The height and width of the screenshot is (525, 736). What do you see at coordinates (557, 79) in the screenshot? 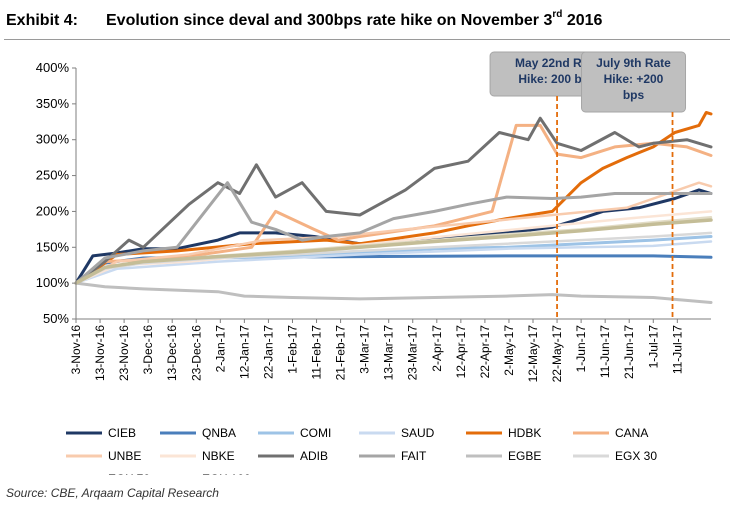
I see `annotation-text: Hike: 200 bps` at bounding box center [557, 79].